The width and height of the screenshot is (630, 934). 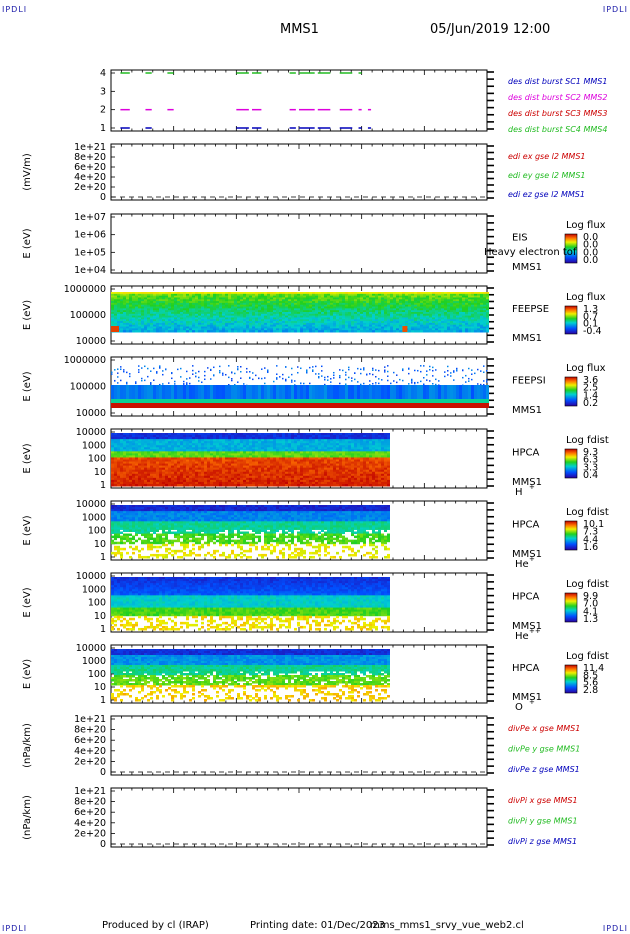 I want to click on y-tick-label-divpi: 2e+20, so click(x=90, y=833).